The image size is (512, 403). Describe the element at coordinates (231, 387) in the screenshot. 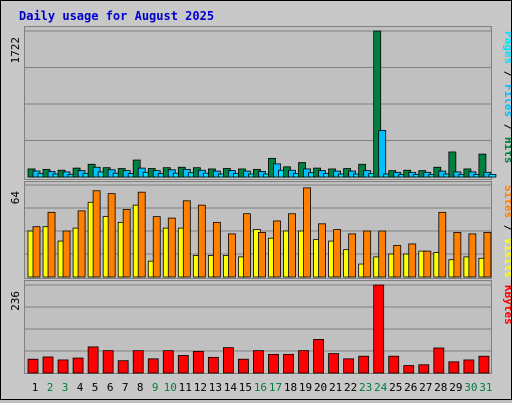

I see `x-tick-label: 14` at that location.